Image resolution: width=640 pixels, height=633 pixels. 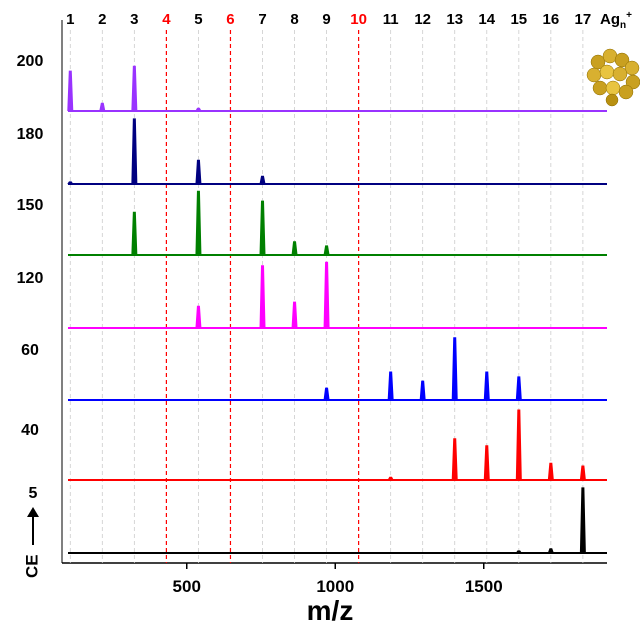 I want to click on cluster-size-label: 16, so click(x=550, y=19).